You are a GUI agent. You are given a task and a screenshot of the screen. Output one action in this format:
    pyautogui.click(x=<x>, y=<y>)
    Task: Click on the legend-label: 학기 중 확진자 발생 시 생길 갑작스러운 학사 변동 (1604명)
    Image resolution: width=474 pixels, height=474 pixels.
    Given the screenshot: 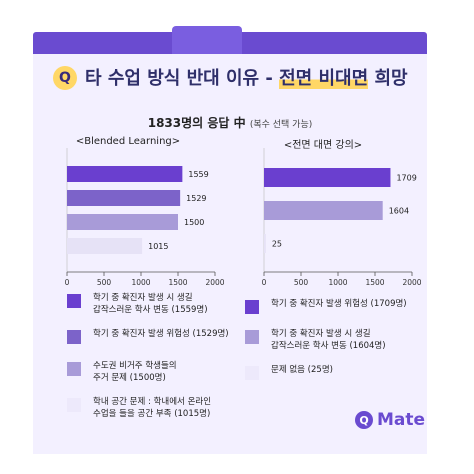 What is the action you would take?
    pyautogui.click(x=328, y=340)
    